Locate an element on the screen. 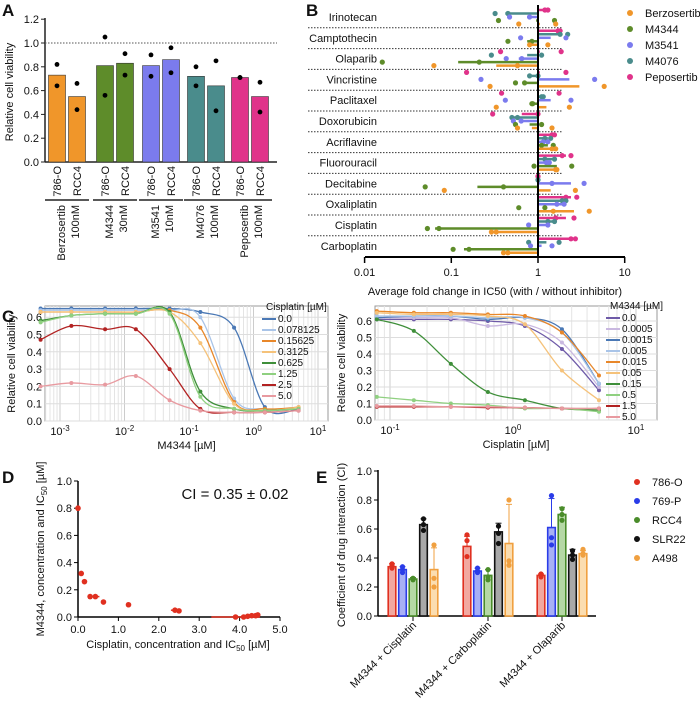  a-y-tick-label: 1.0 is located at coordinates (31, 44).